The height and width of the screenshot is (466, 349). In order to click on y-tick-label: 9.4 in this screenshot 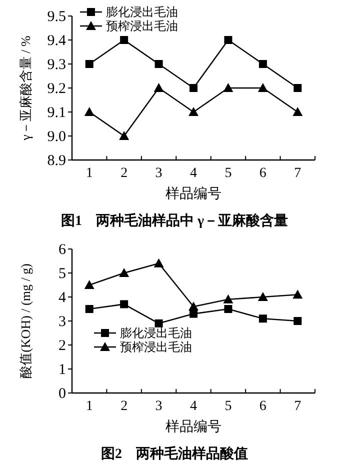, I will do `click(56, 41)`.